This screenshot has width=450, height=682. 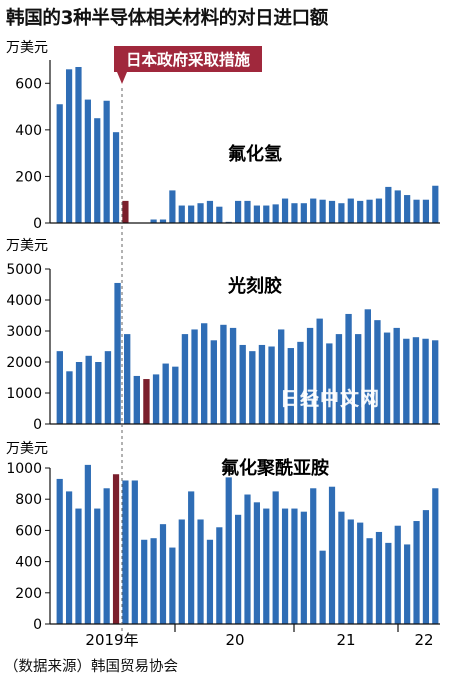 What do you see at coordinates (167, 18) in the screenshot?
I see `chart-title: 韩国的3种半导体相关材料的对日进口额` at bounding box center [167, 18].